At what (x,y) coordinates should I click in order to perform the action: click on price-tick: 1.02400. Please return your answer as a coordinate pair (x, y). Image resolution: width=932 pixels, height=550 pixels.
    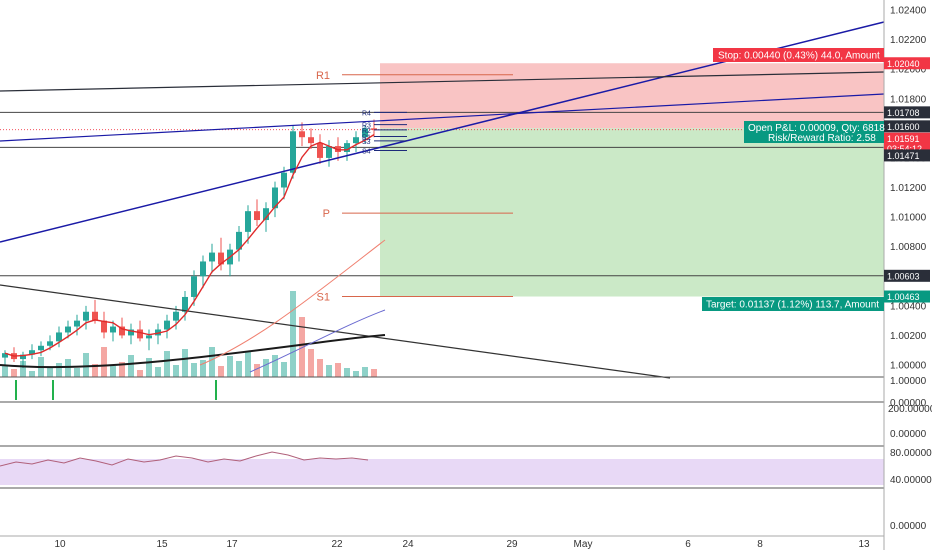
    Looking at the image, I should click on (908, 11).